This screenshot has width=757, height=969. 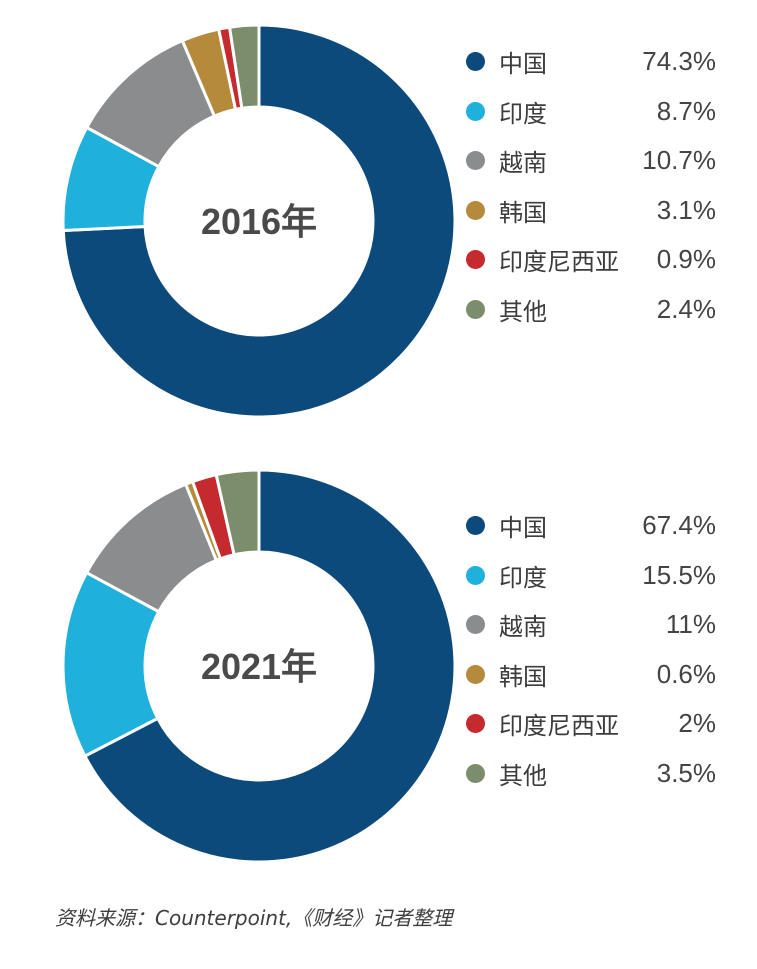 What do you see at coordinates (690, 624) in the screenshot?
I see `legend-value: 11%` at bounding box center [690, 624].